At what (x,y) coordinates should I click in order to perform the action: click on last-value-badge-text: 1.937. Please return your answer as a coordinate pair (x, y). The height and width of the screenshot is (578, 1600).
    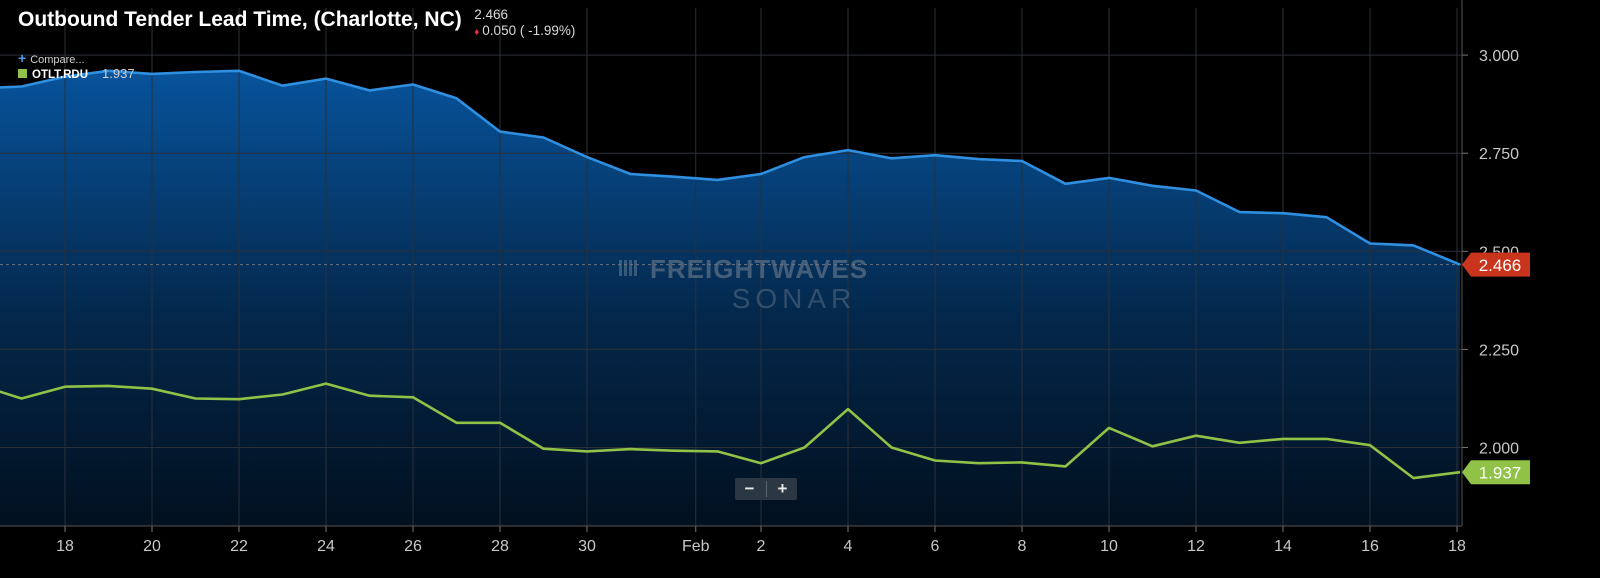
    Looking at the image, I should click on (1500, 473).